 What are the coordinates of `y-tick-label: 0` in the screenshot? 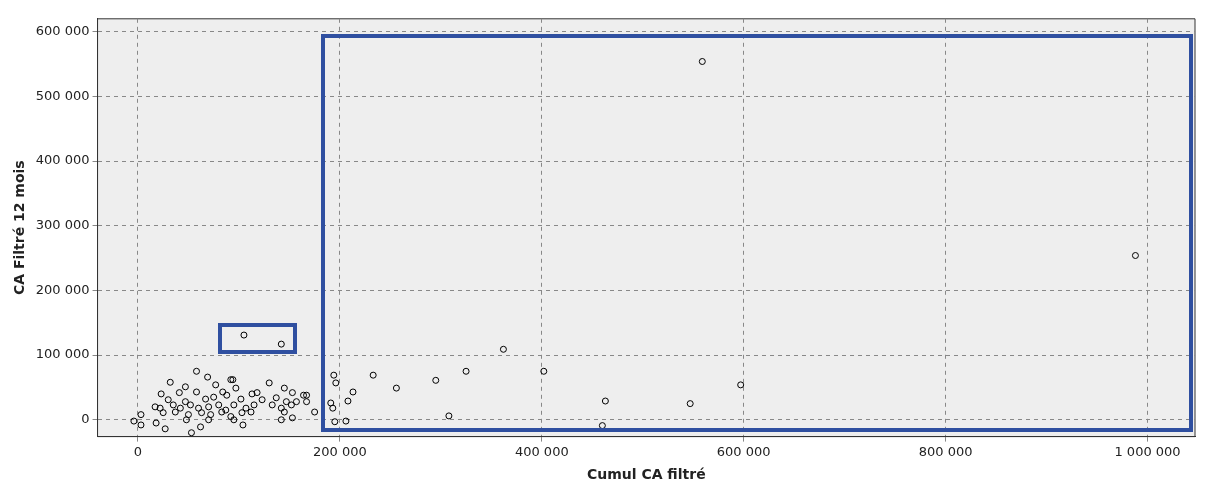 It's located at (85, 419).